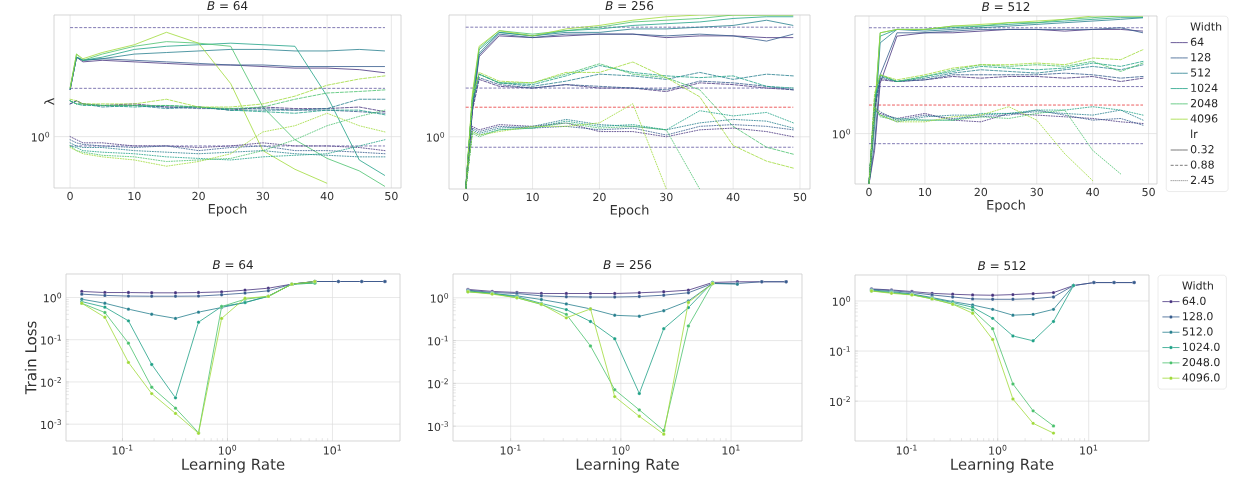 The width and height of the screenshot is (1260, 484). What do you see at coordinates (40, 136) in the screenshot?
I see `ref-line-label: 10$^{0}$` at bounding box center [40, 136].